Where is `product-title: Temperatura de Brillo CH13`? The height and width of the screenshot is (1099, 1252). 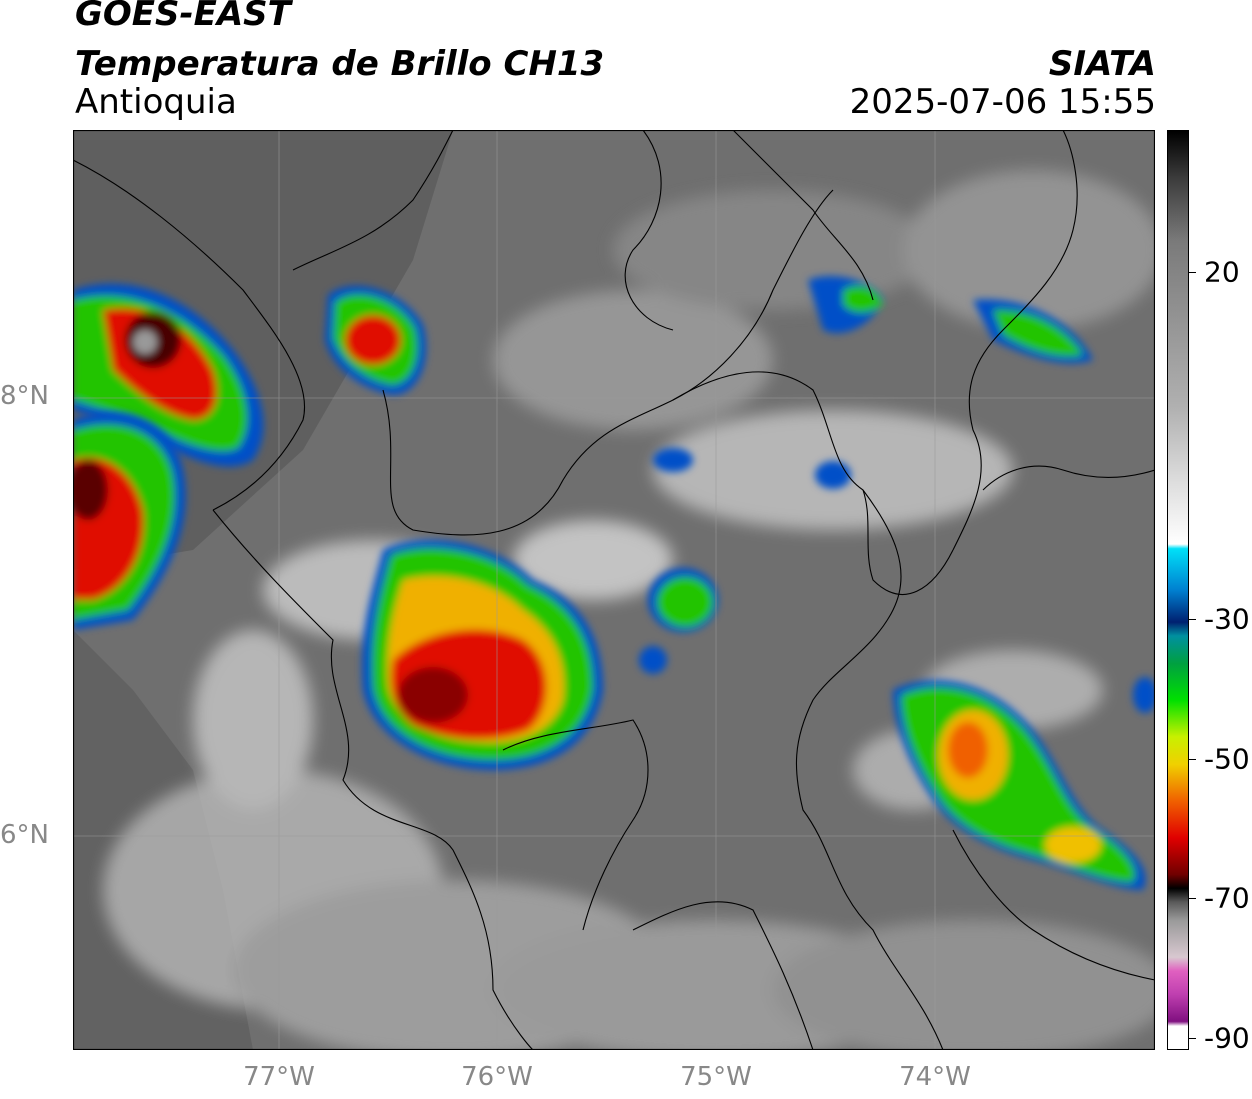 product-title: Temperatura de Brillo CH13 is located at coordinates (340, 64).